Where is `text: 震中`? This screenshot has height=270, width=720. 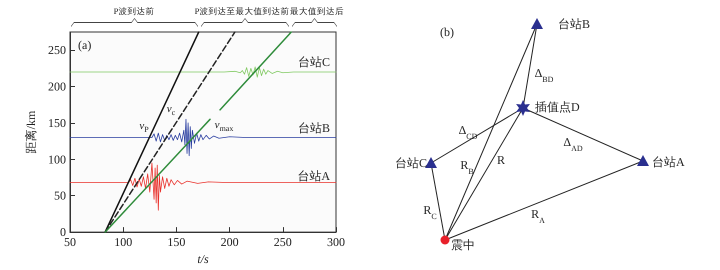
text: 震中 is located at coordinates (463, 245).